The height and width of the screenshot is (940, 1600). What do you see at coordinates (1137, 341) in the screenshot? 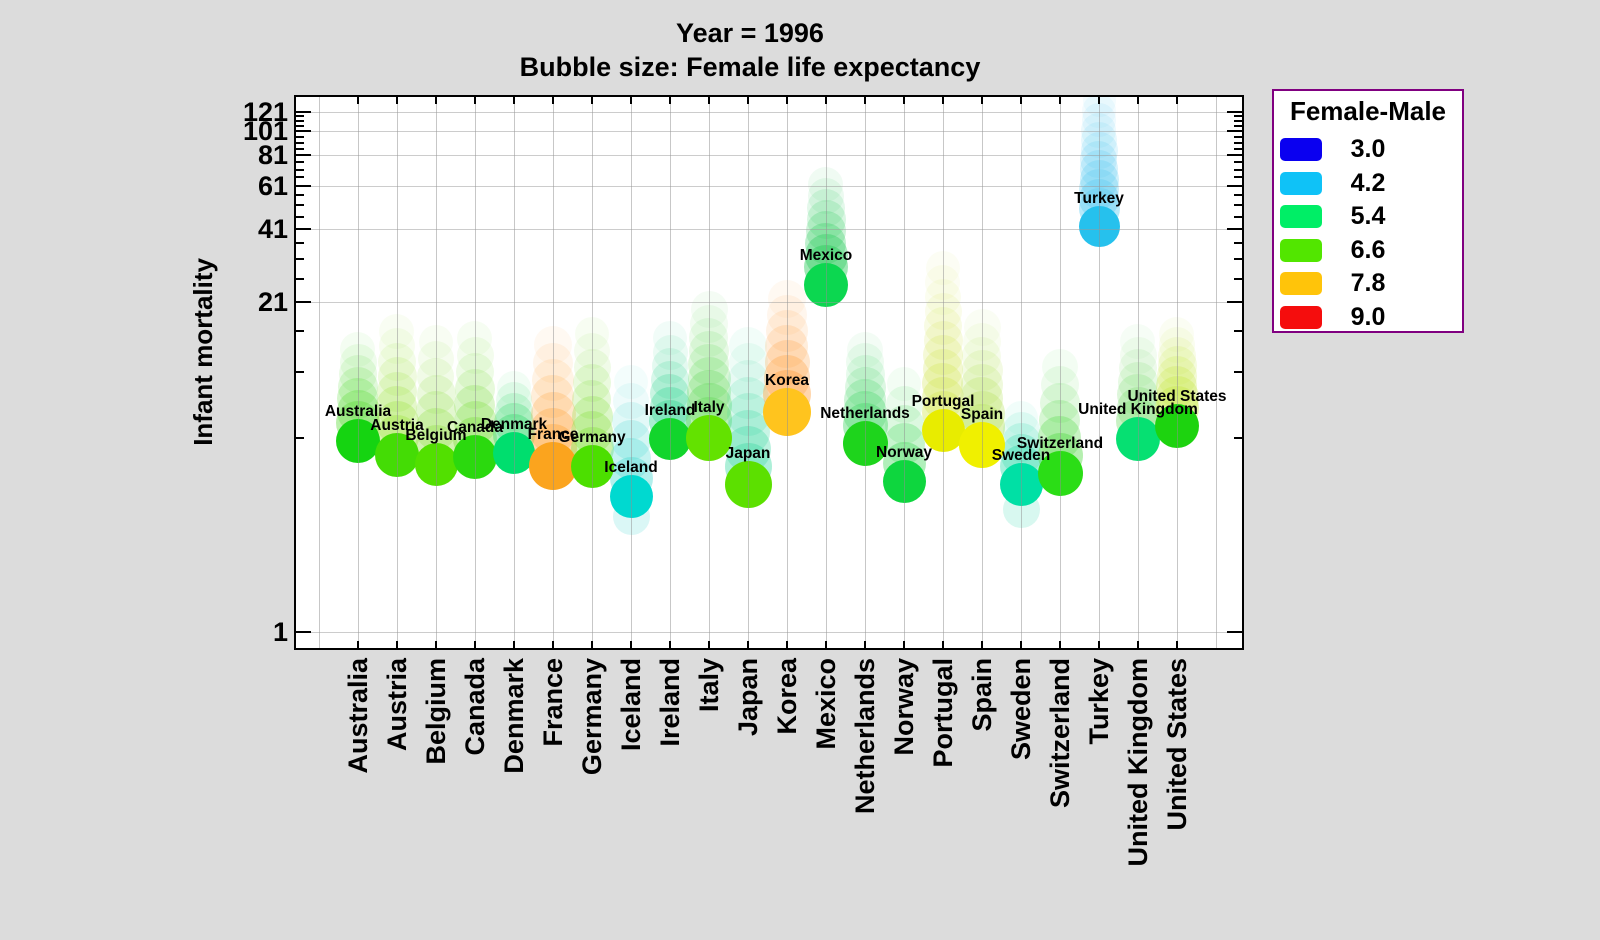
I see `trail-bubble-united-kingdom` at bounding box center [1137, 341].